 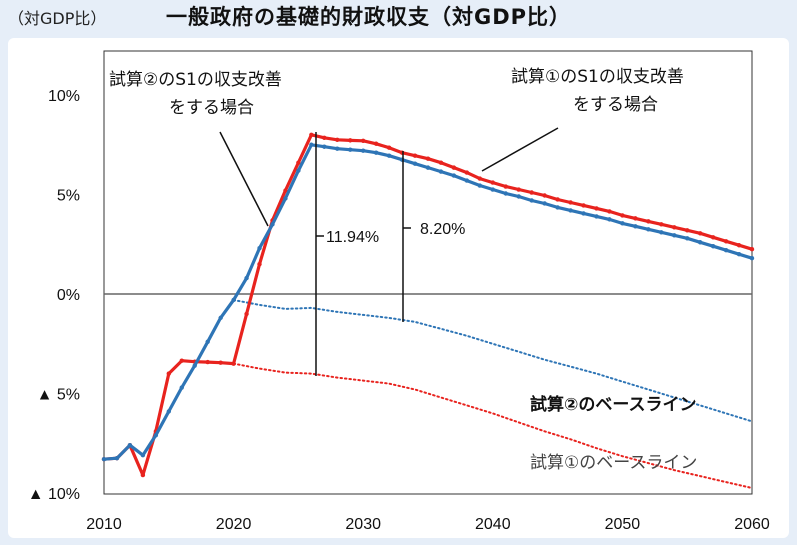 What do you see at coordinates (613, 404) in the screenshot?
I see `label-baseline-s2: 試算②のベースライン` at bounding box center [613, 404].